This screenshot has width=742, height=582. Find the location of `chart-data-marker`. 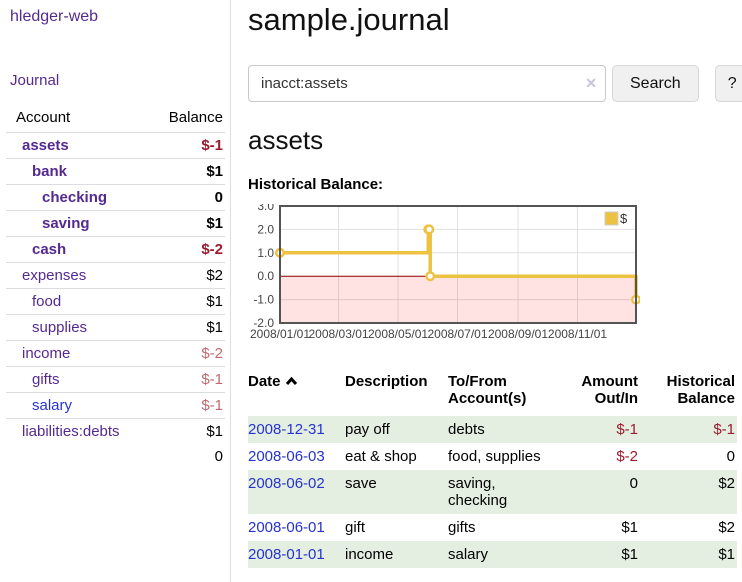

chart-data-marker is located at coordinates (430, 276).